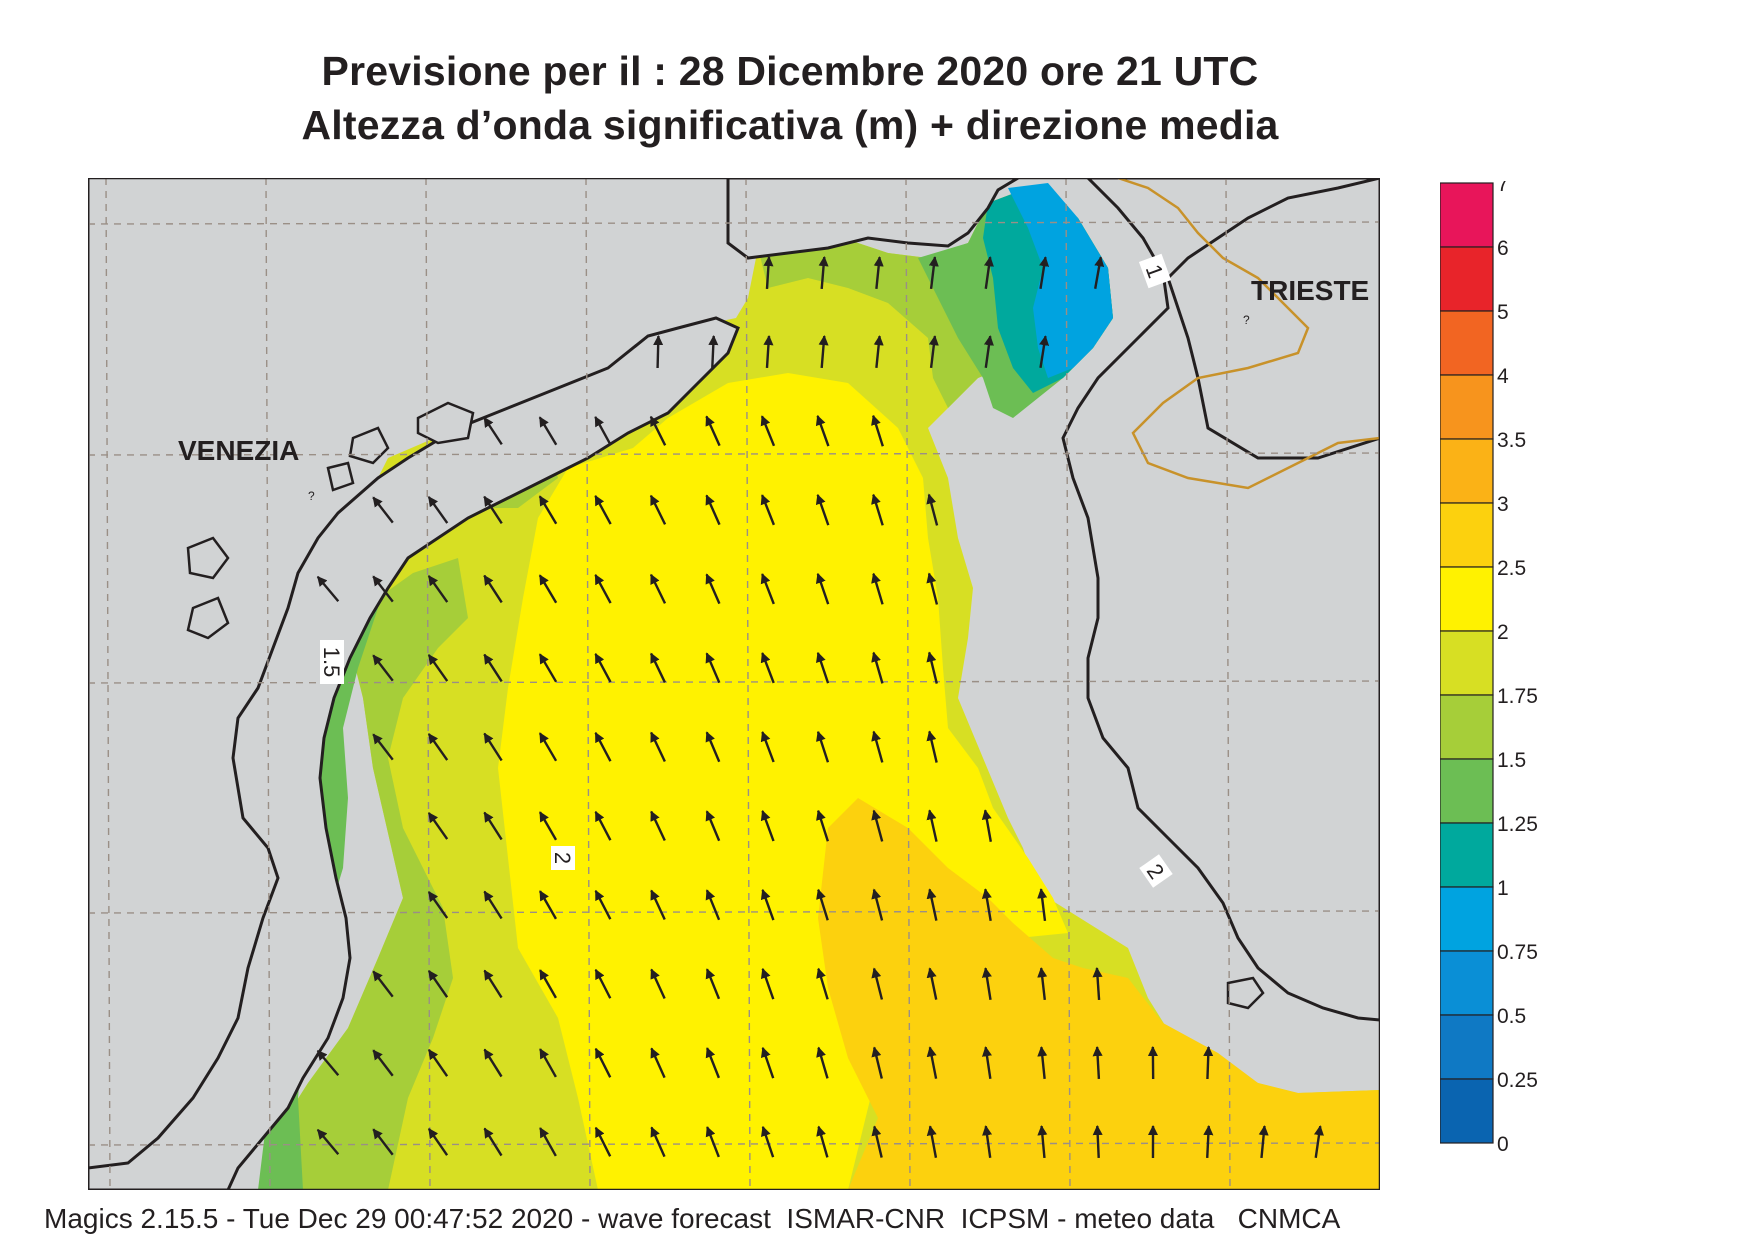  I want to click on place-label-trieste: TRIESTE, so click(1310, 290).